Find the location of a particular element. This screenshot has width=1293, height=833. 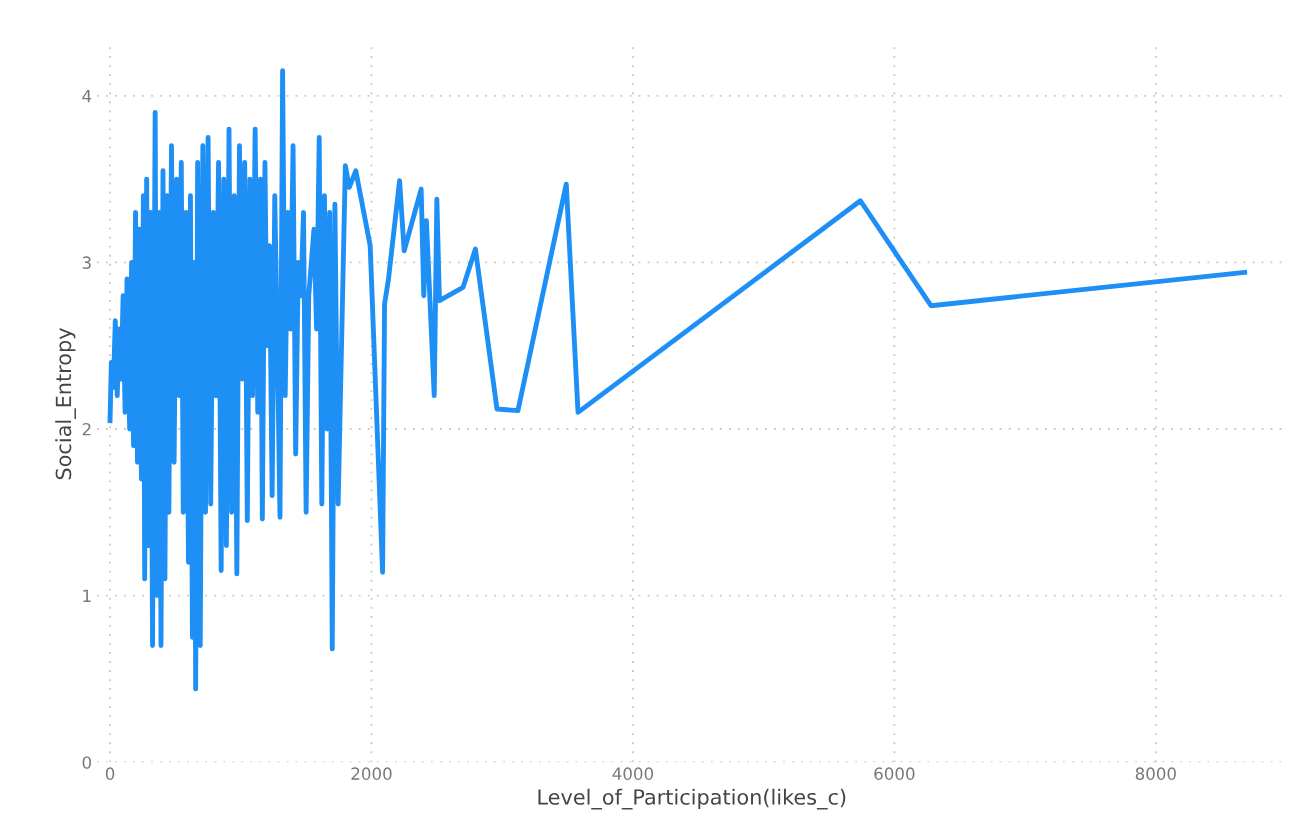

y-axis-title: Social_Entropy is located at coordinates (65, 404).